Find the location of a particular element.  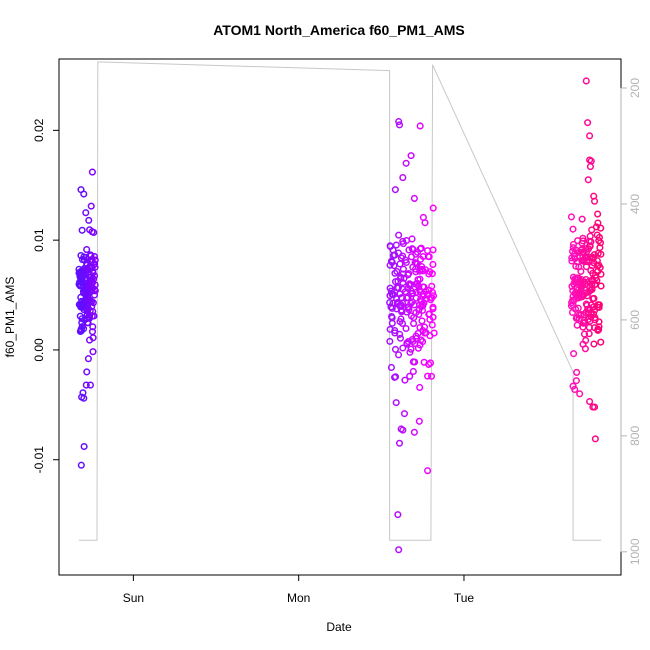

y2-tick-label: 600 is located at coordinates (635, 320).